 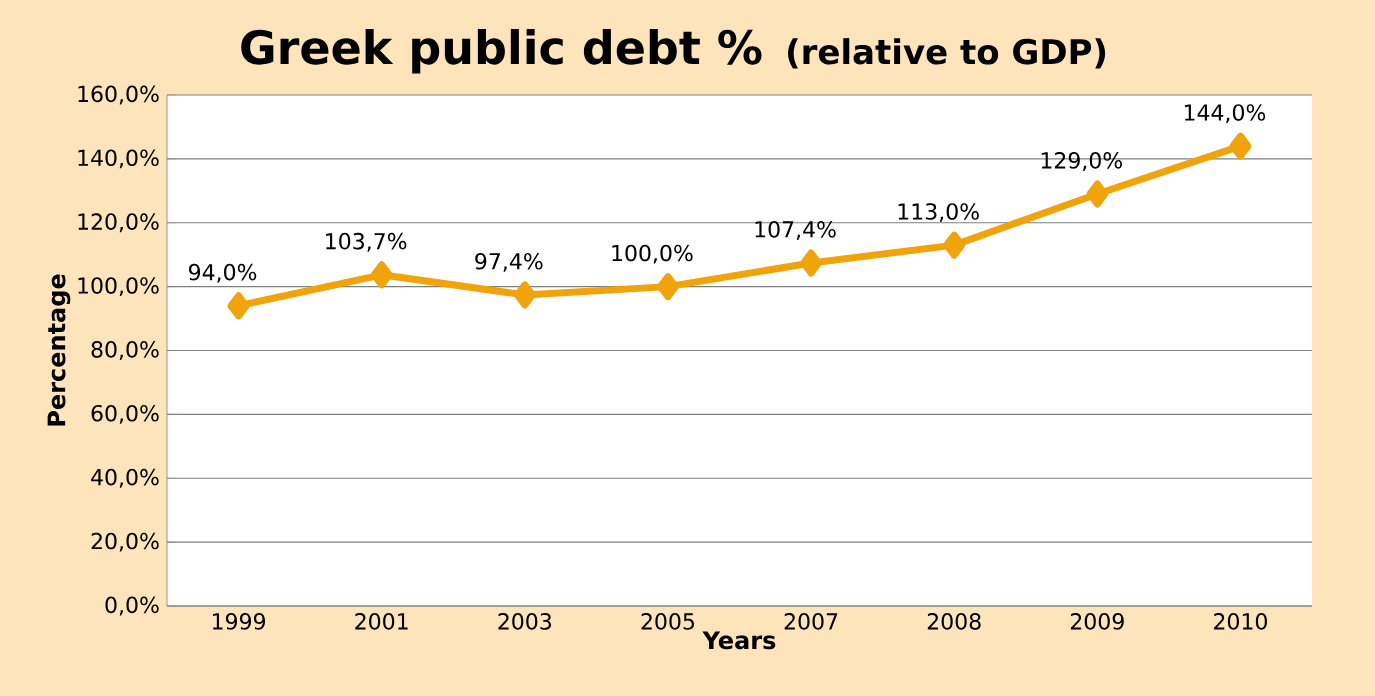 I want to click on x-tick-label: 2009, so click(x=1097, y=621).